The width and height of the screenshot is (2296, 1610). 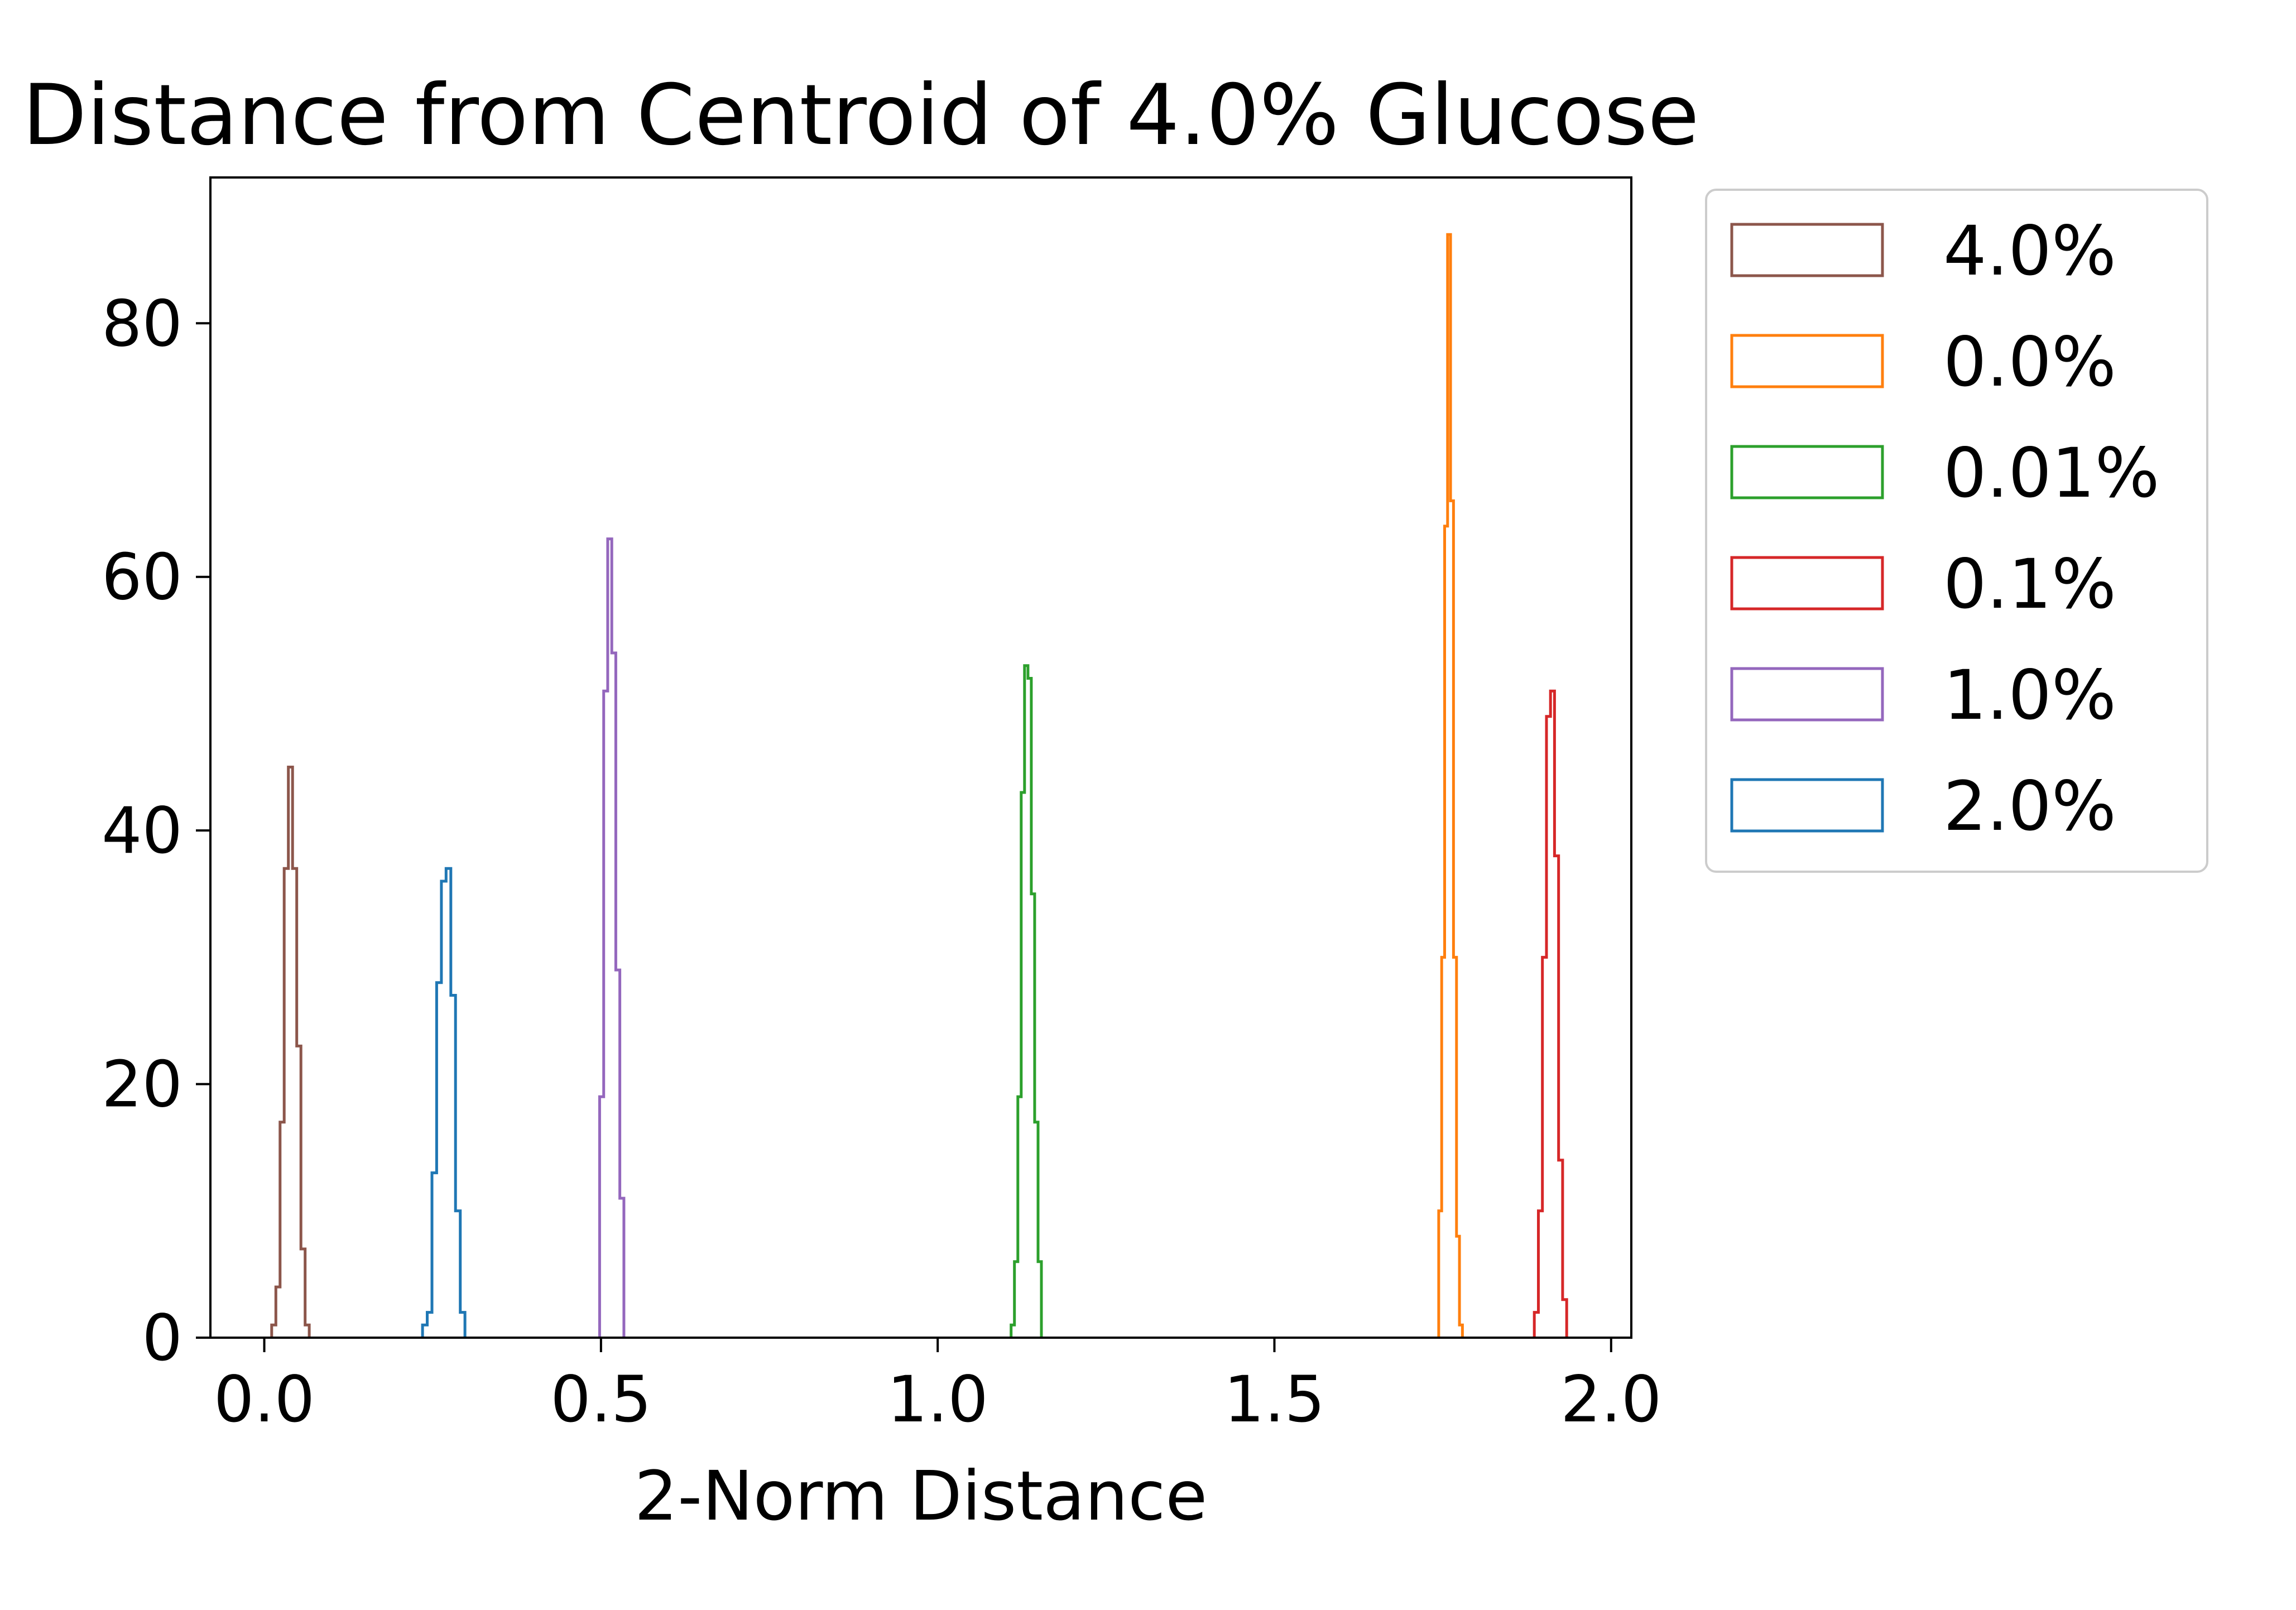 I want to click on x-axis-label: 2-Norm Distance, so click(x=921, y=1496).